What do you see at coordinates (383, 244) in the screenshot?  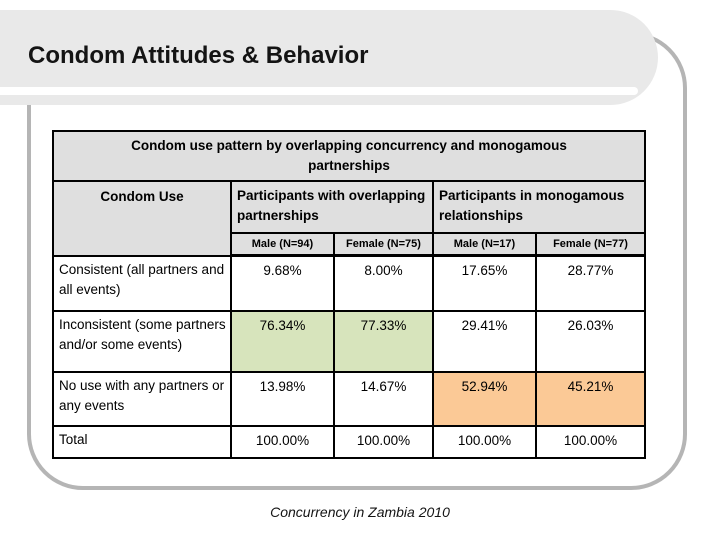 I see `col-header-female-n75: Female (N=75)` at bounding box center [383, 244].